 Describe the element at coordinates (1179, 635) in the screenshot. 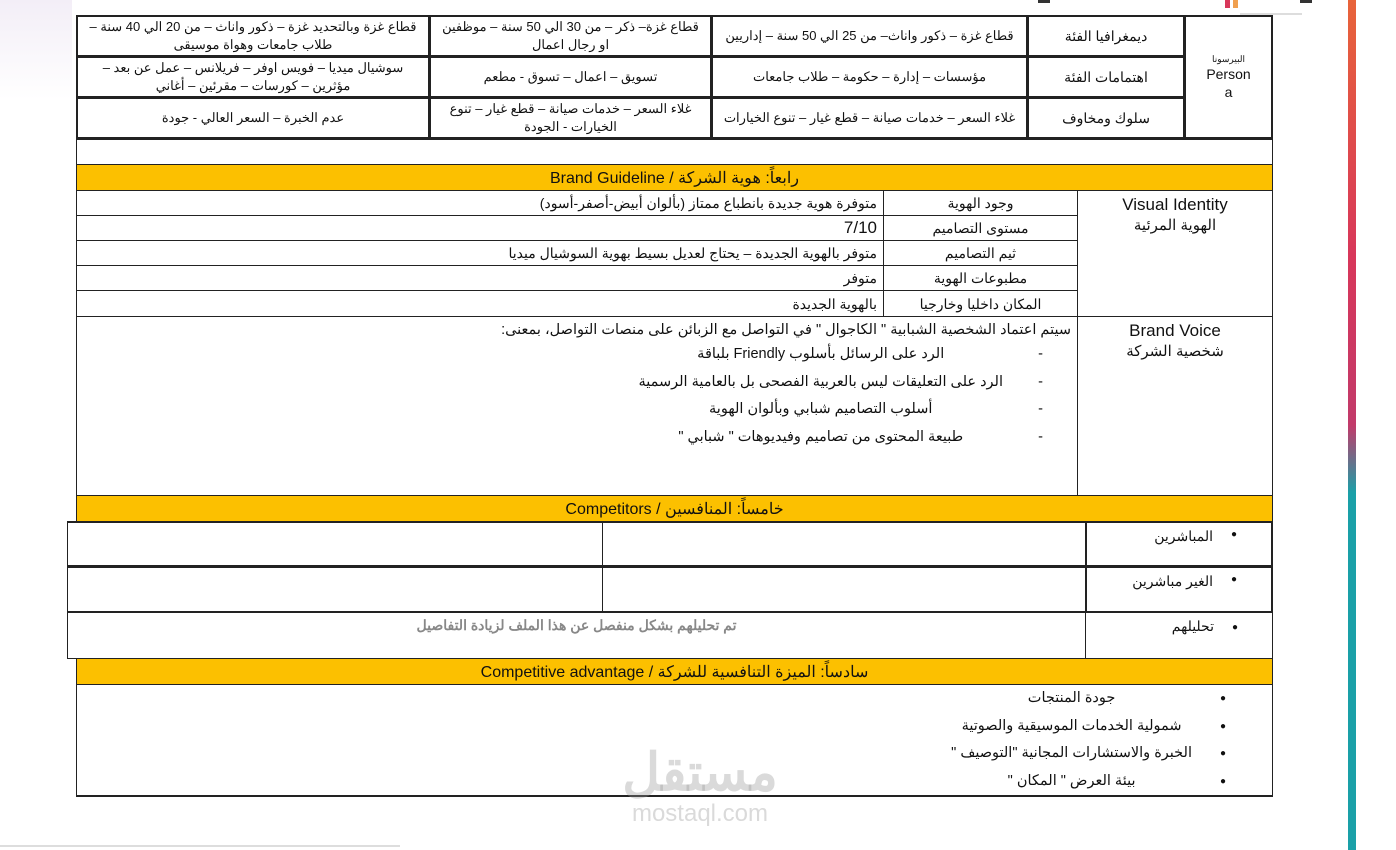

I see `competitor-label-analysis: ● تحليلهم` at that location.